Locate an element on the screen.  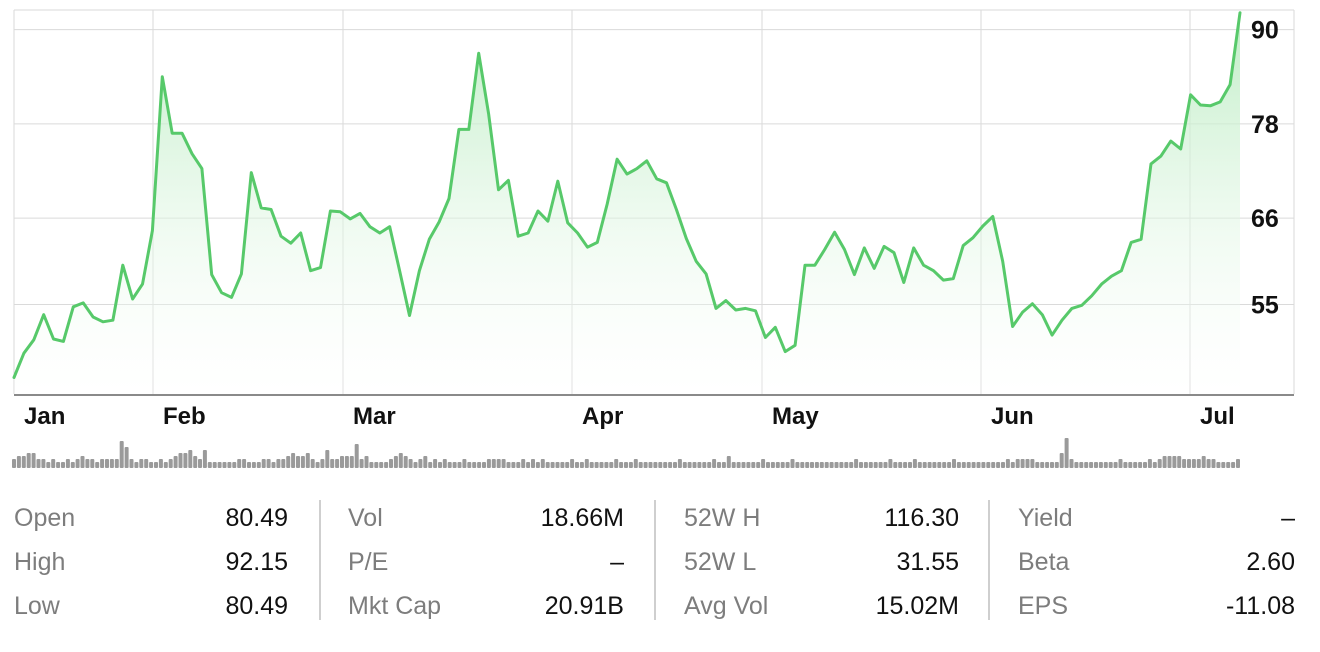
stats-column-volume: Vol 18.66M P/E – Mkt Cap 20.91B is located at coordinates (486, 561).